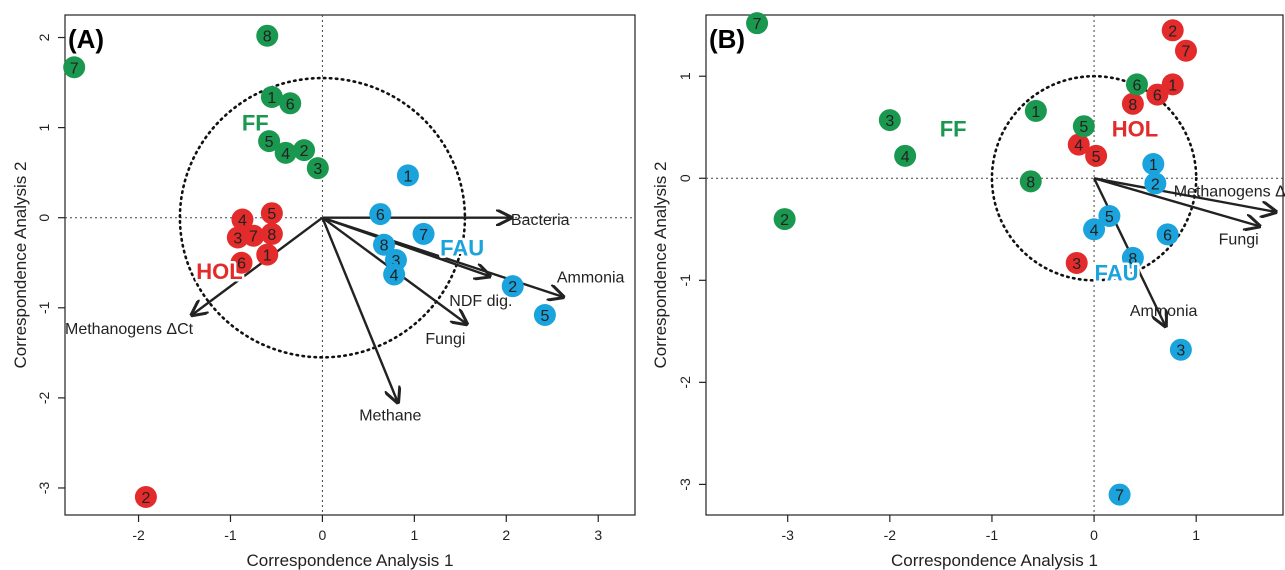 The image size is (1285, 570). What do you see at coordinates (890, 535) in the screenshot?
I see `x-tick-label: -2` at bounding box center [890, 535].